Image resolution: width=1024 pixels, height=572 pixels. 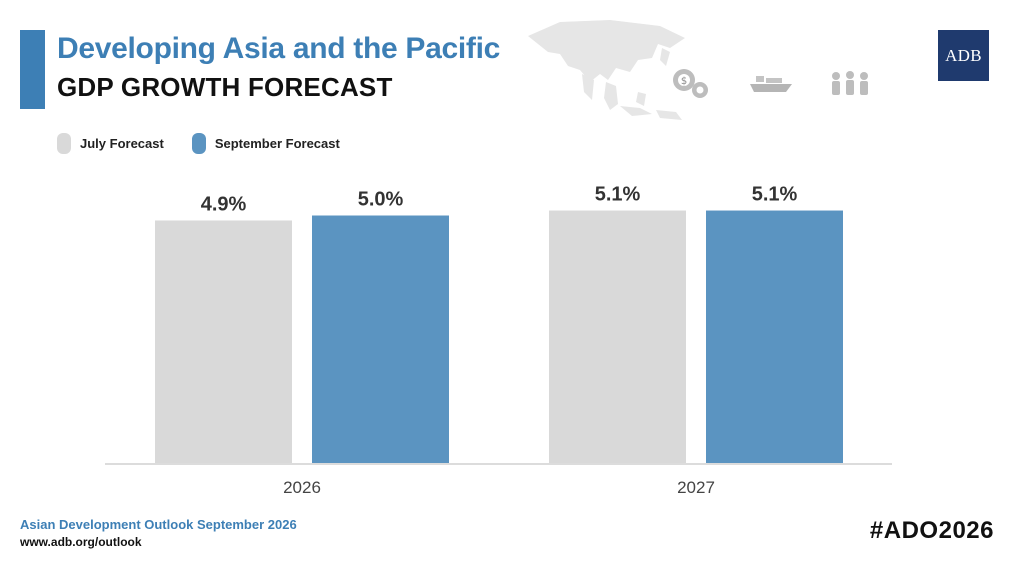 I want to click on adb-logo: ADB, so click(x=963, y=55).